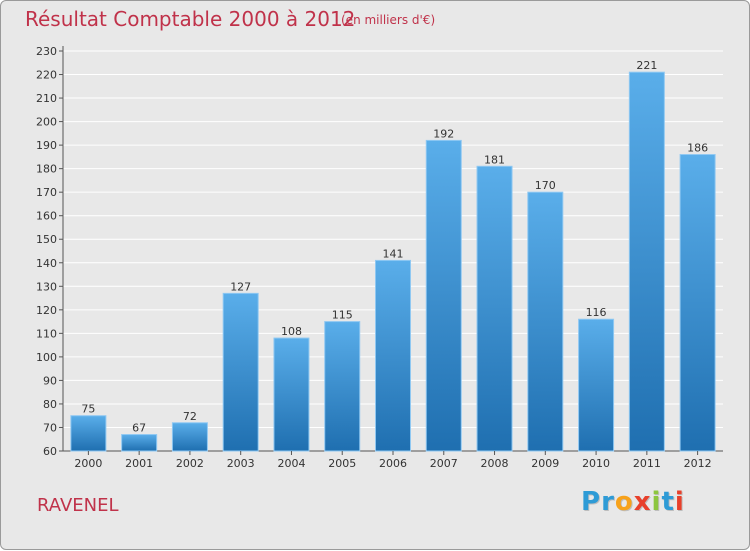  Describe the element at coordinates (50, 451) in the screenshot. I see `y-tick-label: 60` at that location.